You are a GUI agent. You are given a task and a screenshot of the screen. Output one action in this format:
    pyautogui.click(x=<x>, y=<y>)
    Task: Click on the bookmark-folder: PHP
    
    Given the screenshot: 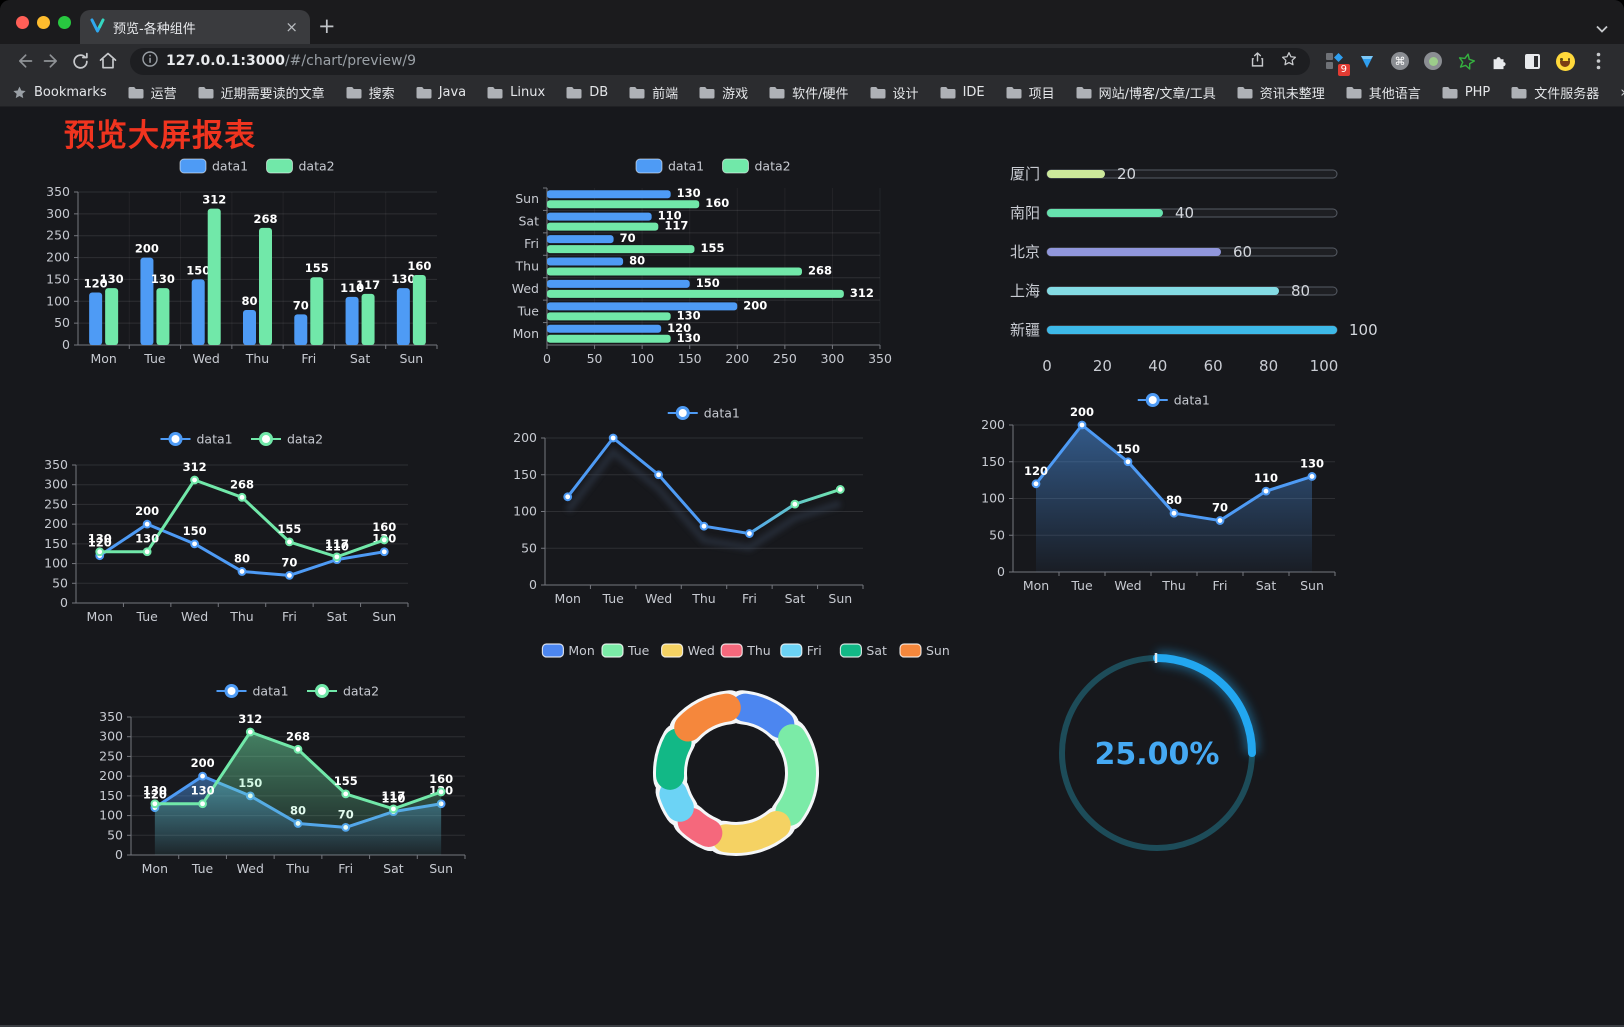 What is the action you would take?
    pyautogui.click(x=1466, y=92)
    